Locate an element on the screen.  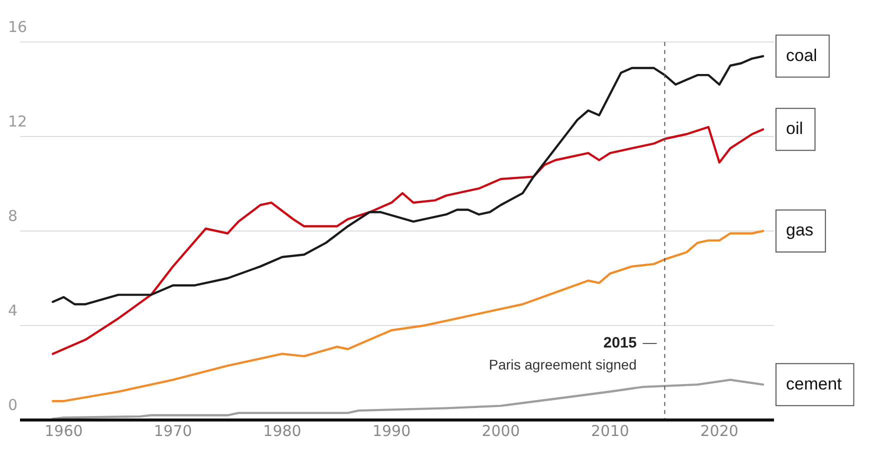
x-tick-label: 1960 is located at coordinates (63, 431).